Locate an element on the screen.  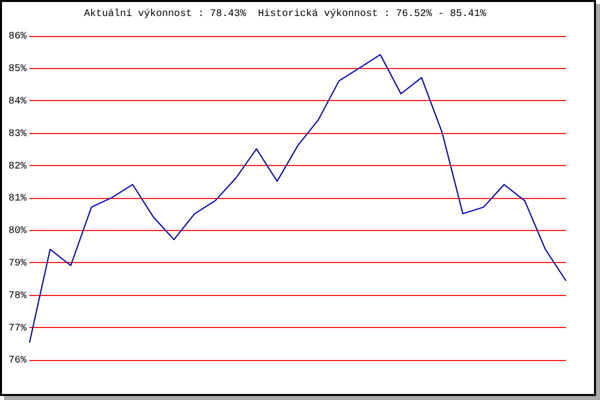
y-tick-label: 83% is located at coordinates (17, 134).